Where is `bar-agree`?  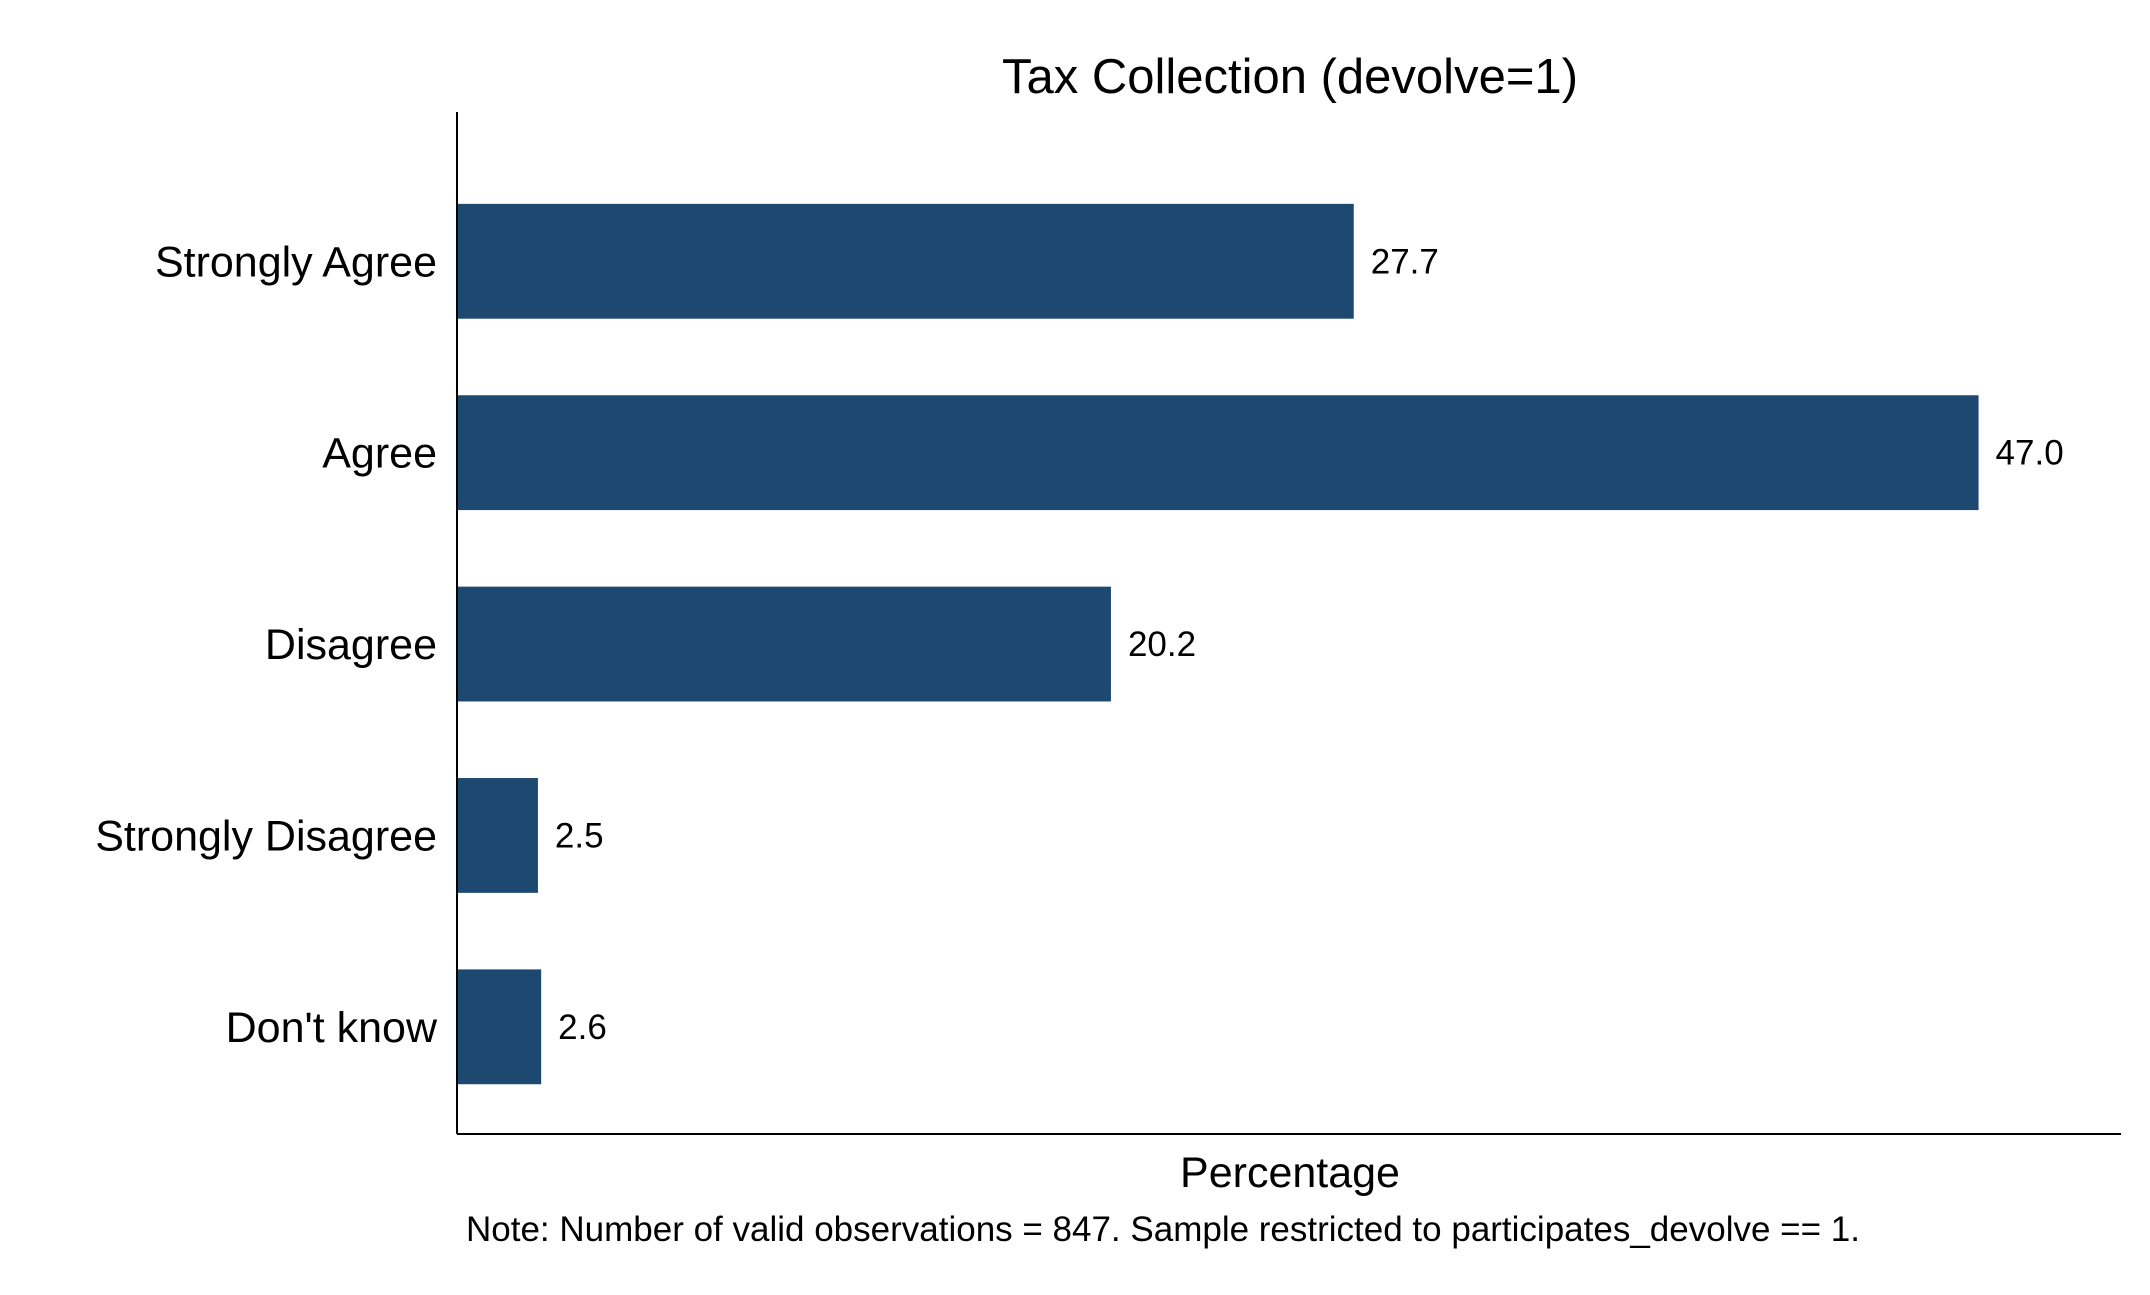
bar-agree is located at coordinates (1218, 453).